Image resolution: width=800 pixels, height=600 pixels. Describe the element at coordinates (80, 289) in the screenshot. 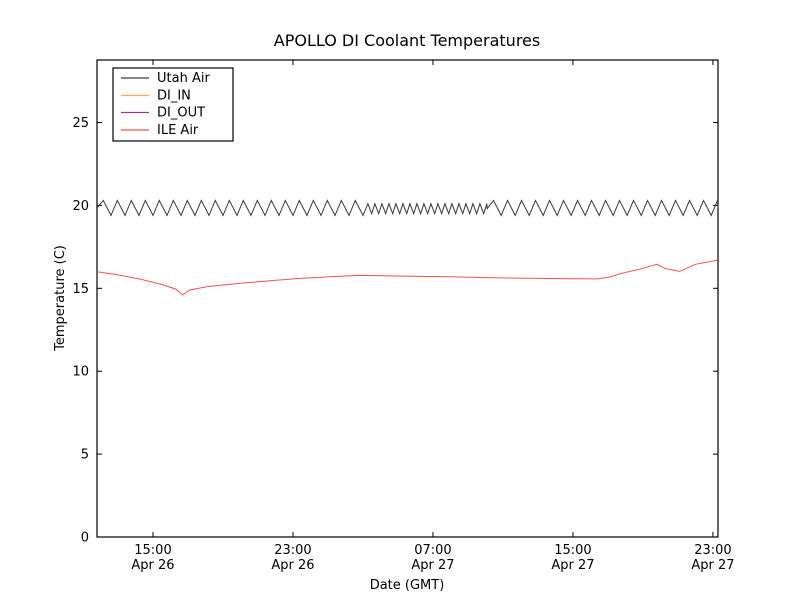

I see `y-tick-label: 15` at that location.